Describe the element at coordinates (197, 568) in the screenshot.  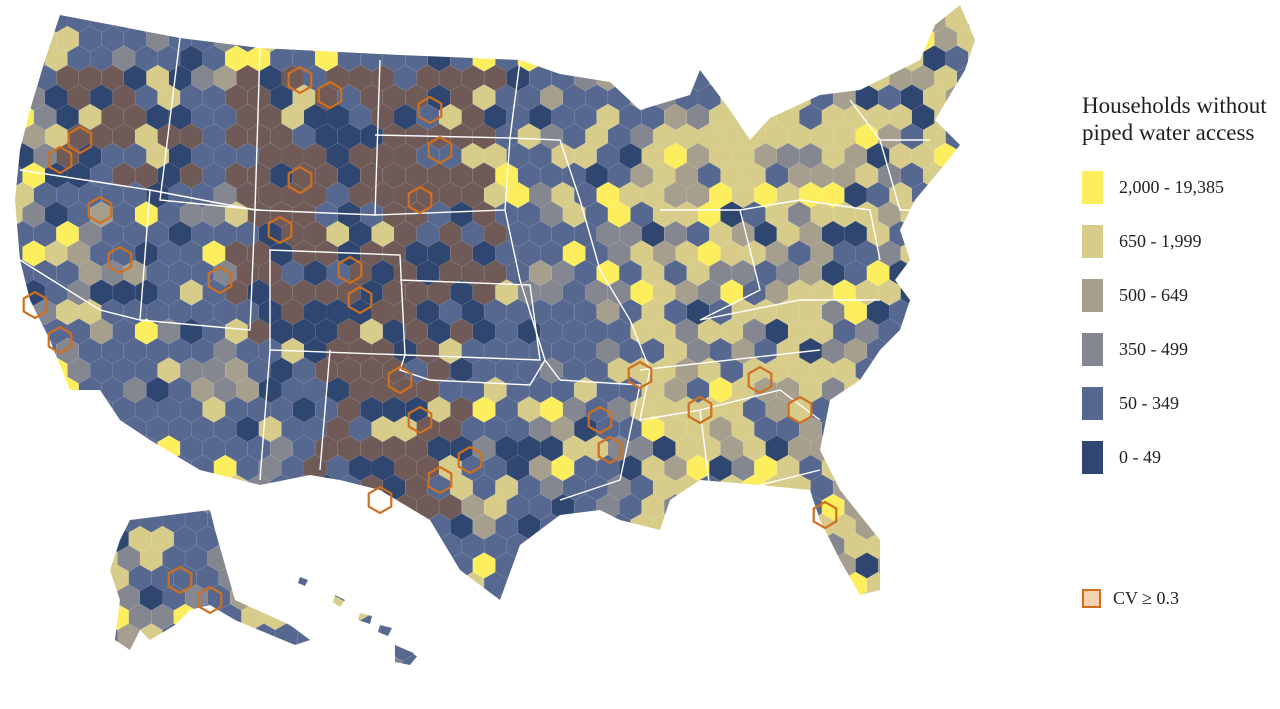
I see `alaska-hexagons` at that location.